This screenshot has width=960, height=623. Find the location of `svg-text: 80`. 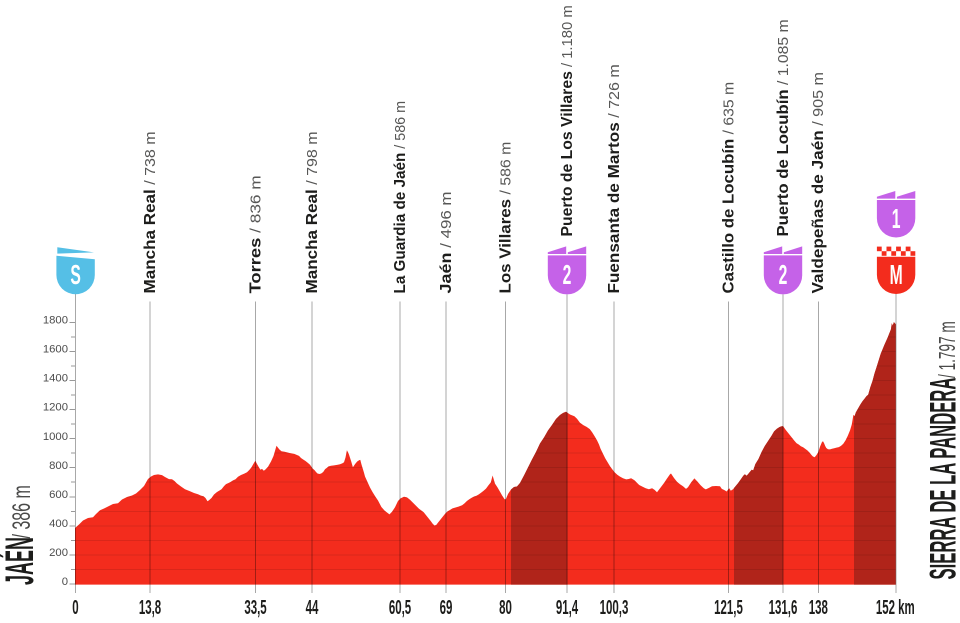

svg-text: 80 is located at coordinates (505, 606).